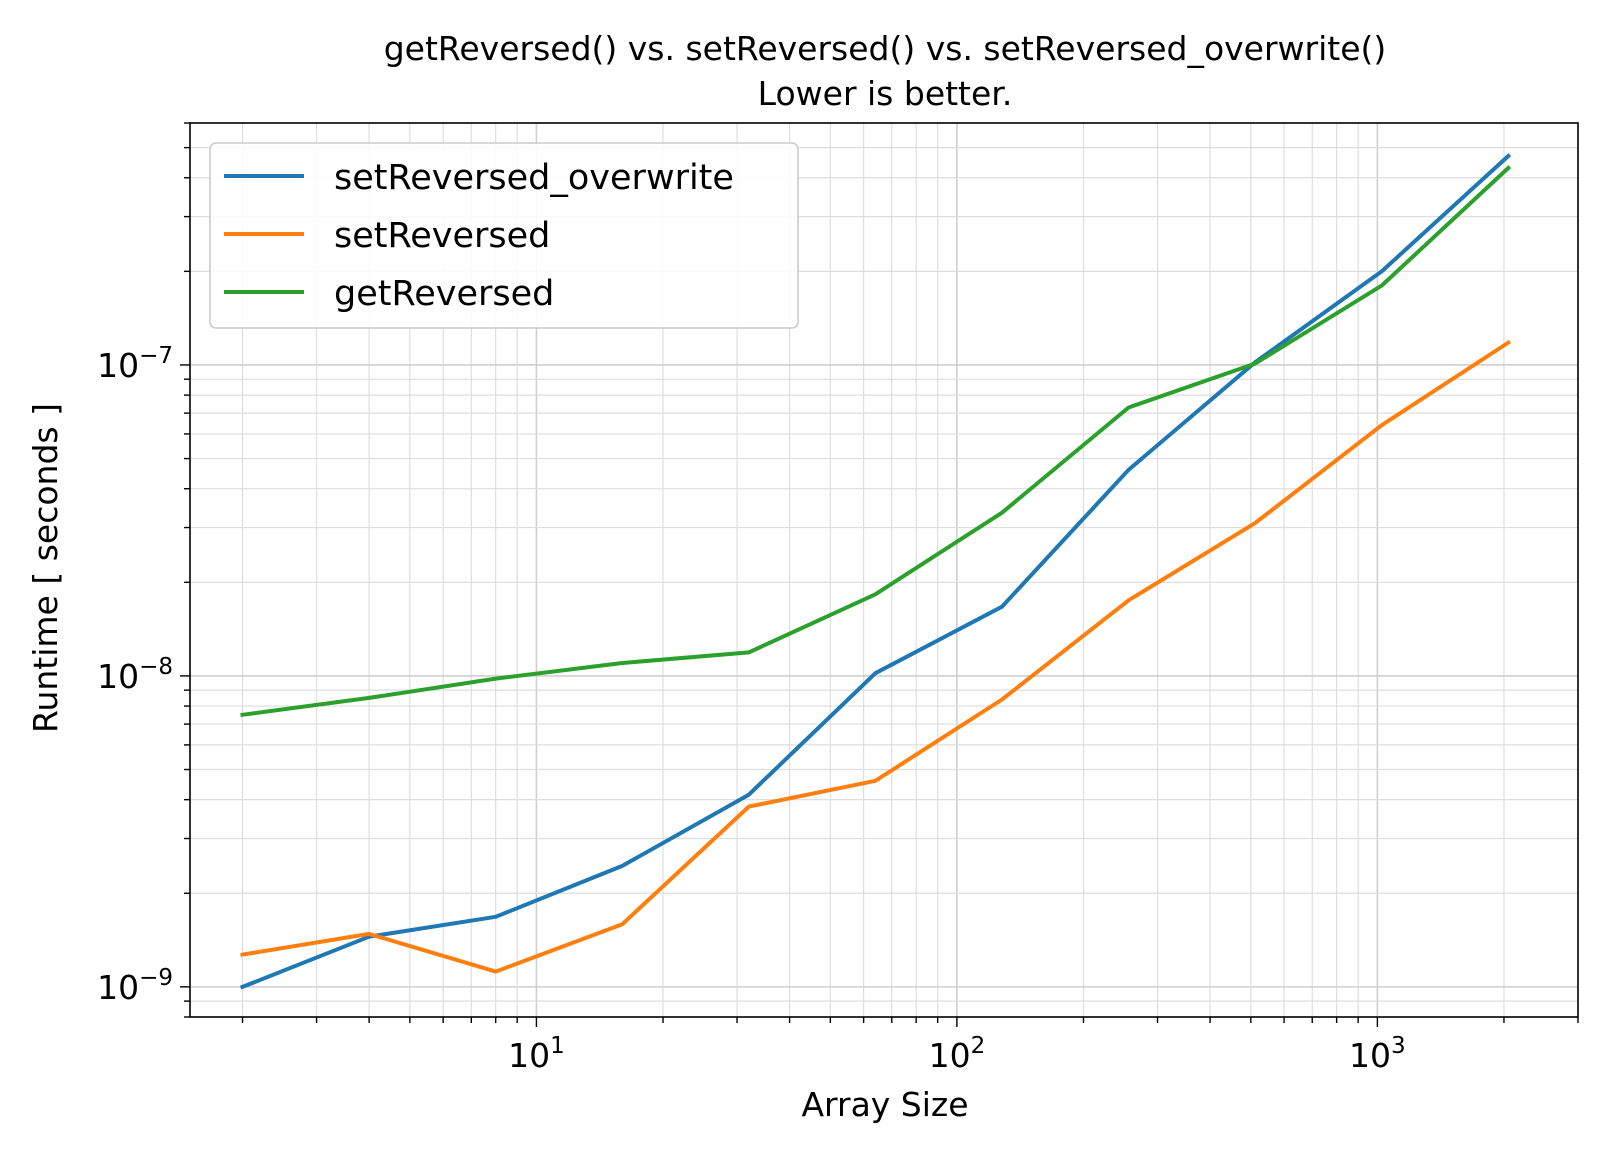 This screenshot has height=1150, width=1600. What do you see at coordinates (957, 1054) in the screenshot?
I see `x-tick-label: 102` at bounding box center [957, 1054].